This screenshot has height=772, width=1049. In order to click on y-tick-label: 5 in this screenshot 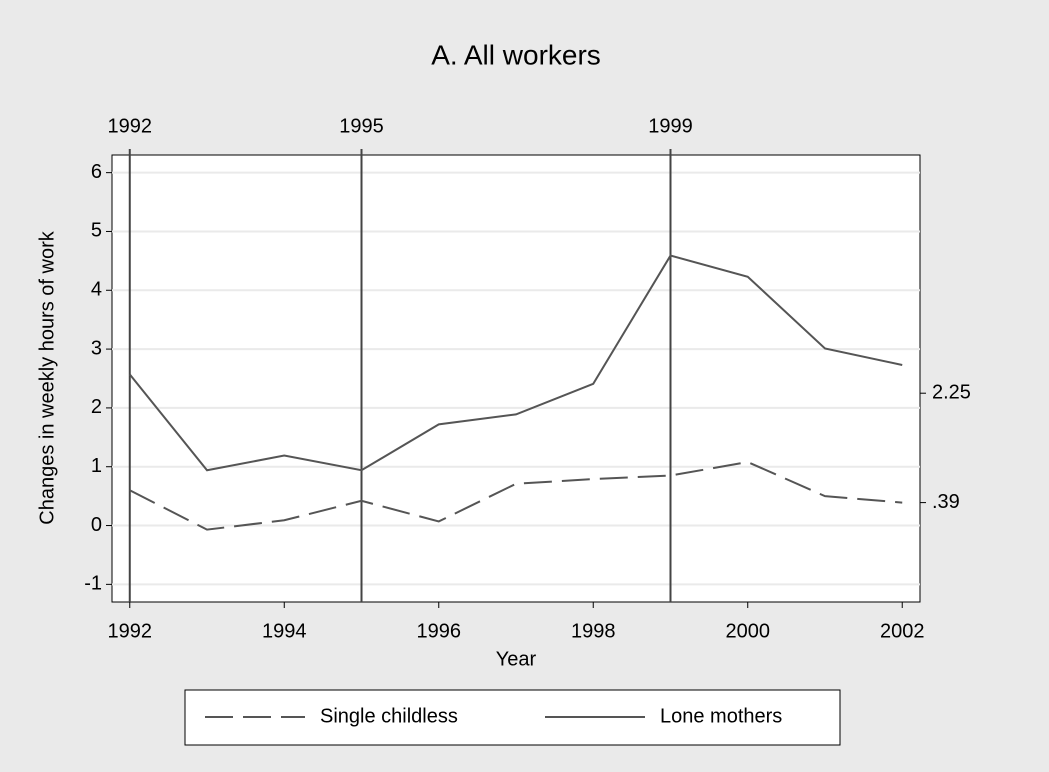, I will do `click(96, 231)`.